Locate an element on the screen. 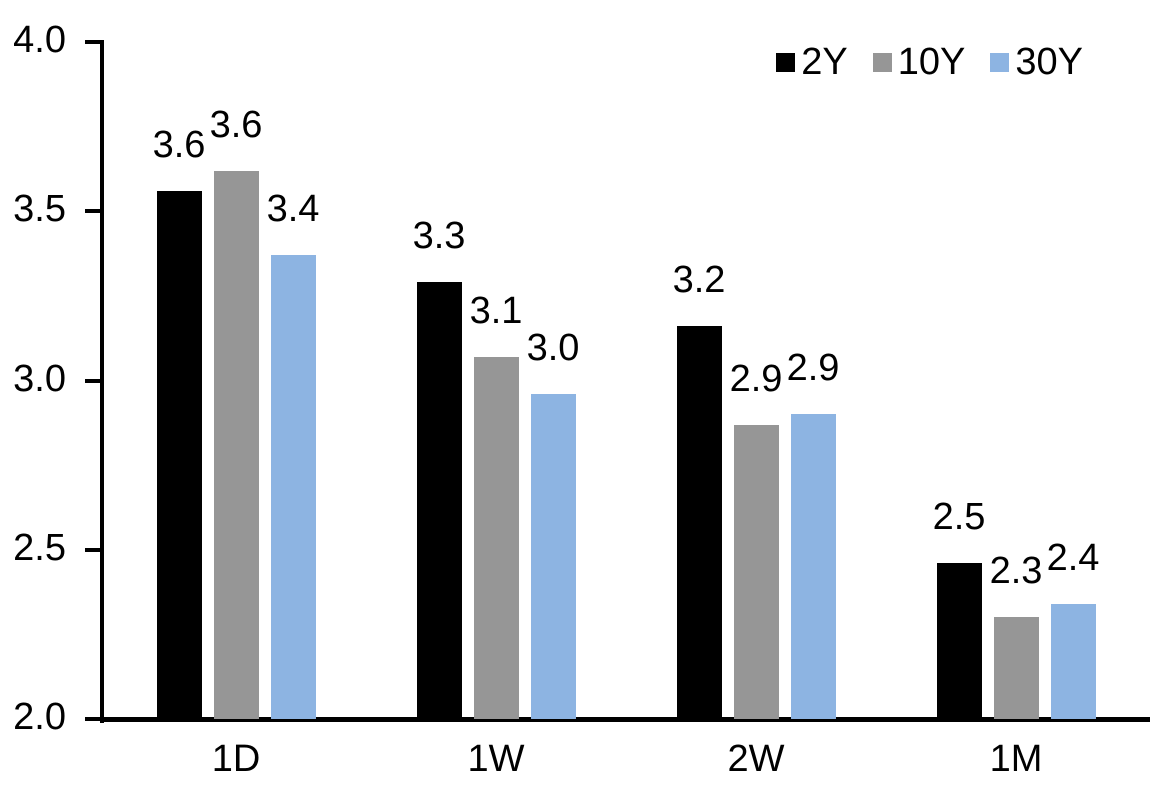 The height and width of the screenshot is (795, 1152). bar-label-10y-1m: 2.3 is located at coordinates (1016, 571).